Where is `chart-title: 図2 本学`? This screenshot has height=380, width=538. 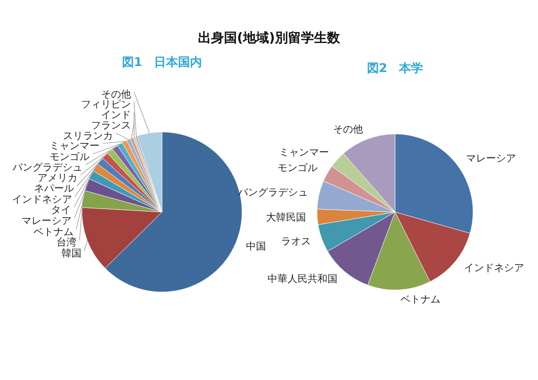 chart-title: 図2 本学 is located at coordinates (395, 68).